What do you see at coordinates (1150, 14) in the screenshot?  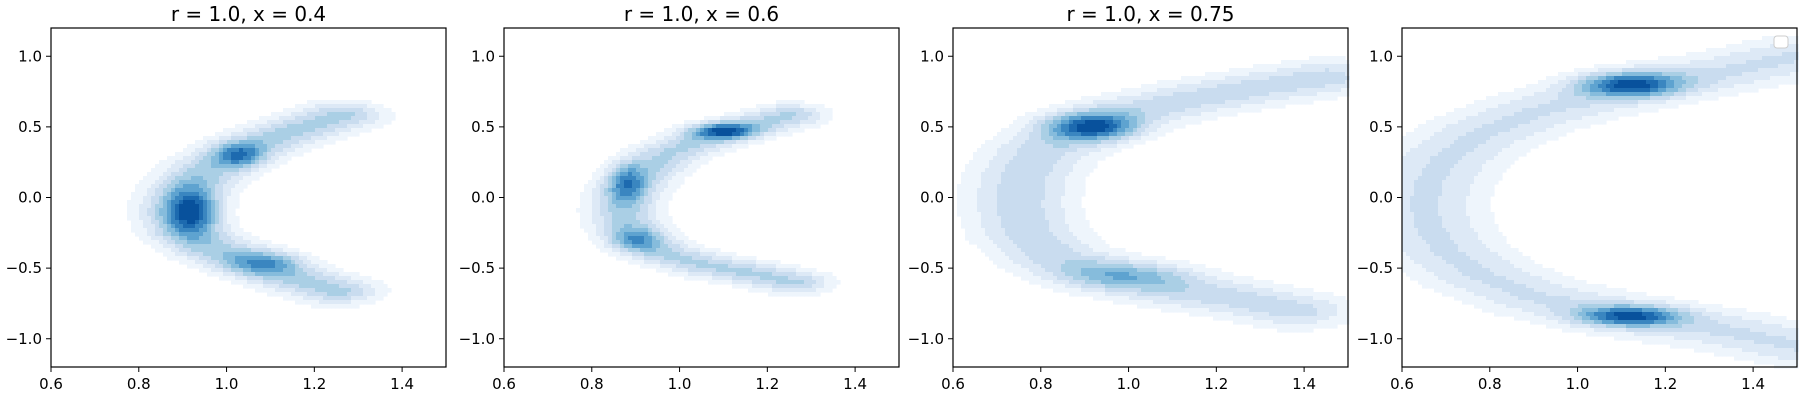 I see `chart-title: r = 1.0, x = 0.75` at bounding box center [1150, 14].